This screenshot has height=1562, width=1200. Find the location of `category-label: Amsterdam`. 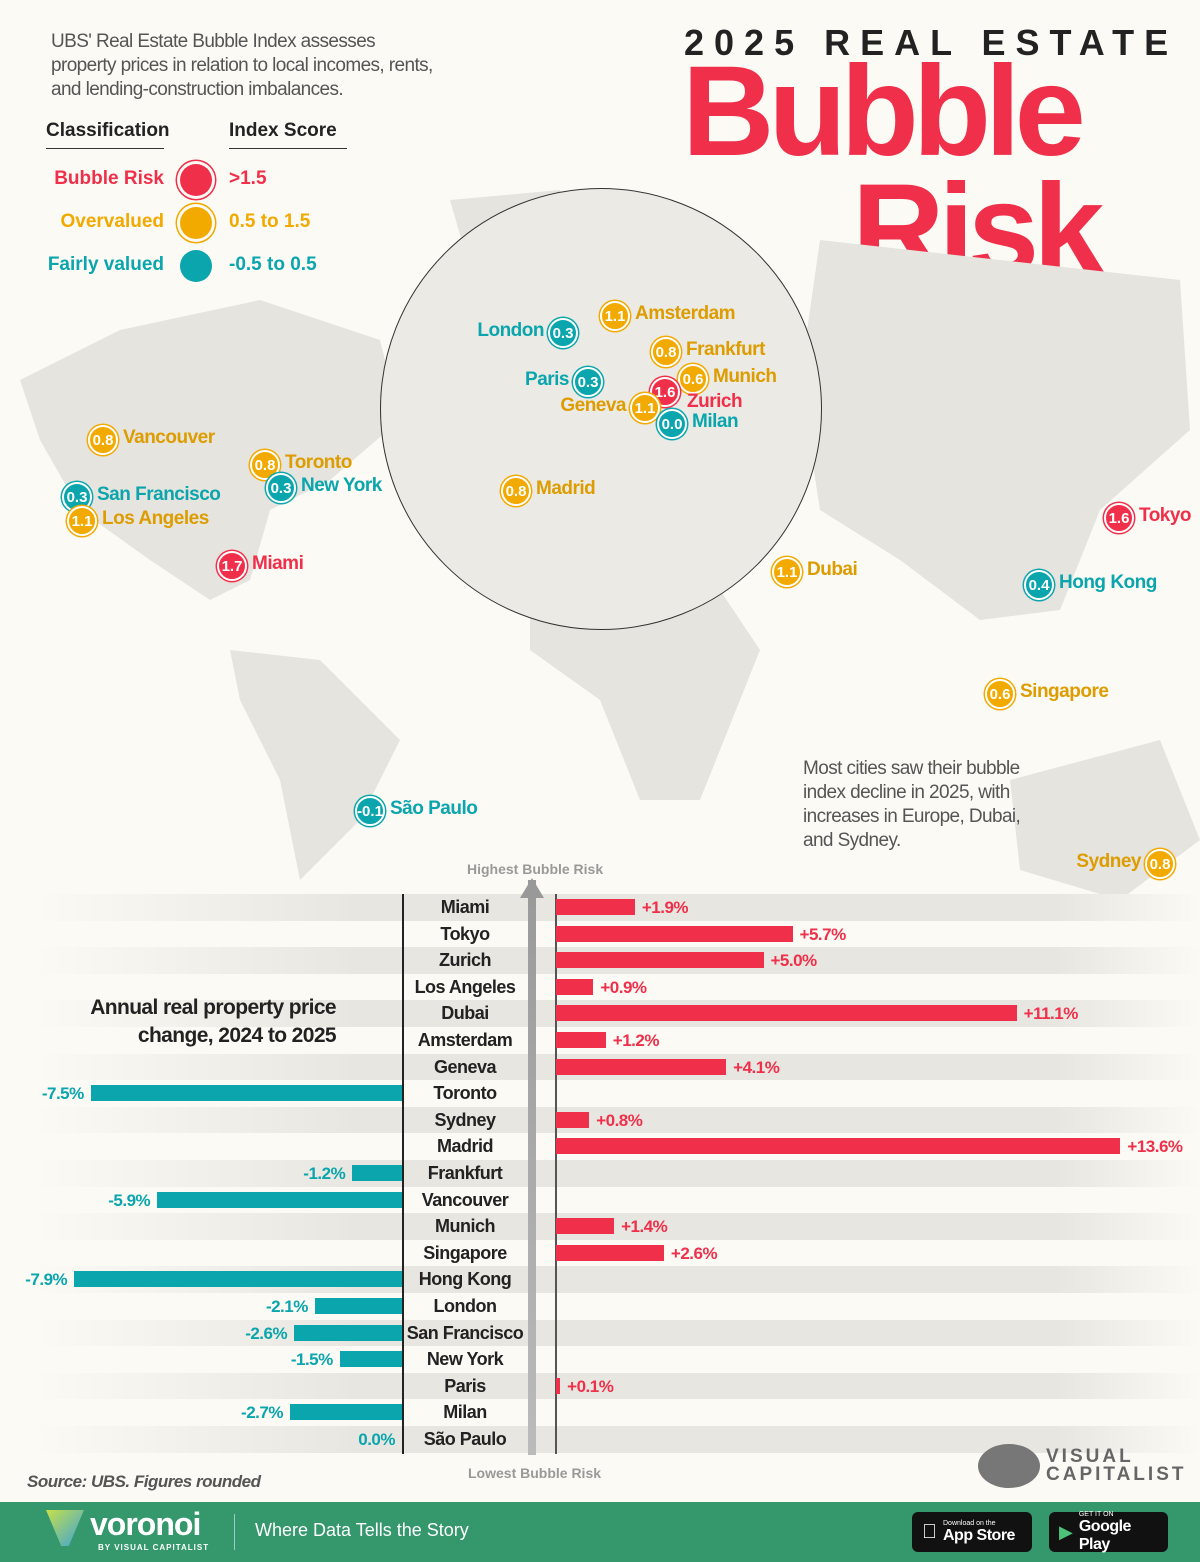

category-label: Amsterdam is located at coordinates (465, 1040).